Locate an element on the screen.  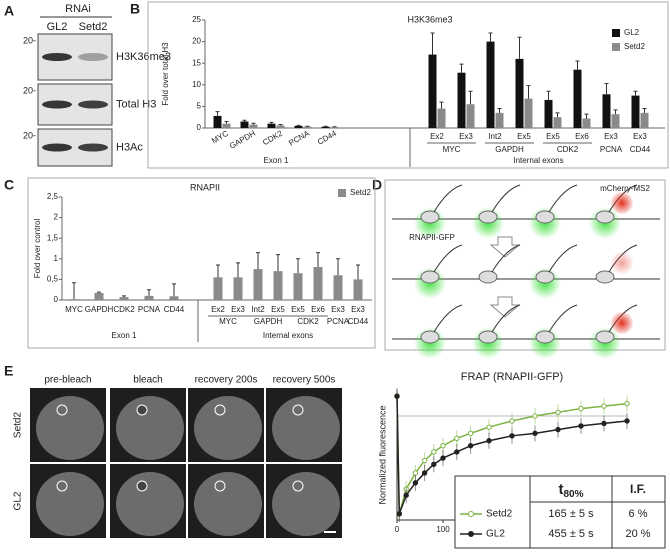
y-tick-label: 20 is located at coordinates (196, 41).